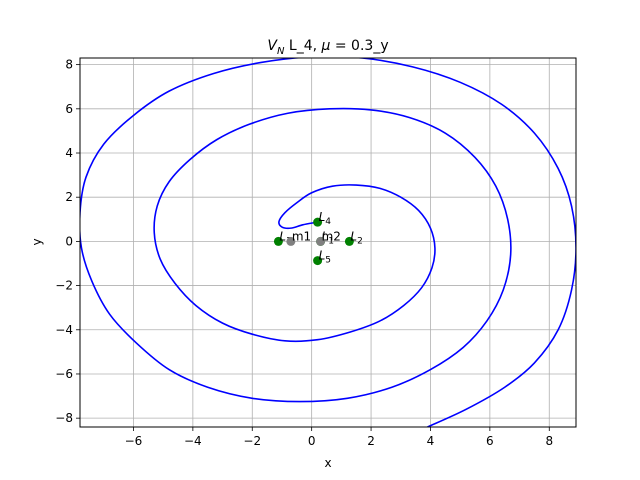  Describe the element at coordinates (291, 241) in the screenshot. I see `point-m1` at that location.